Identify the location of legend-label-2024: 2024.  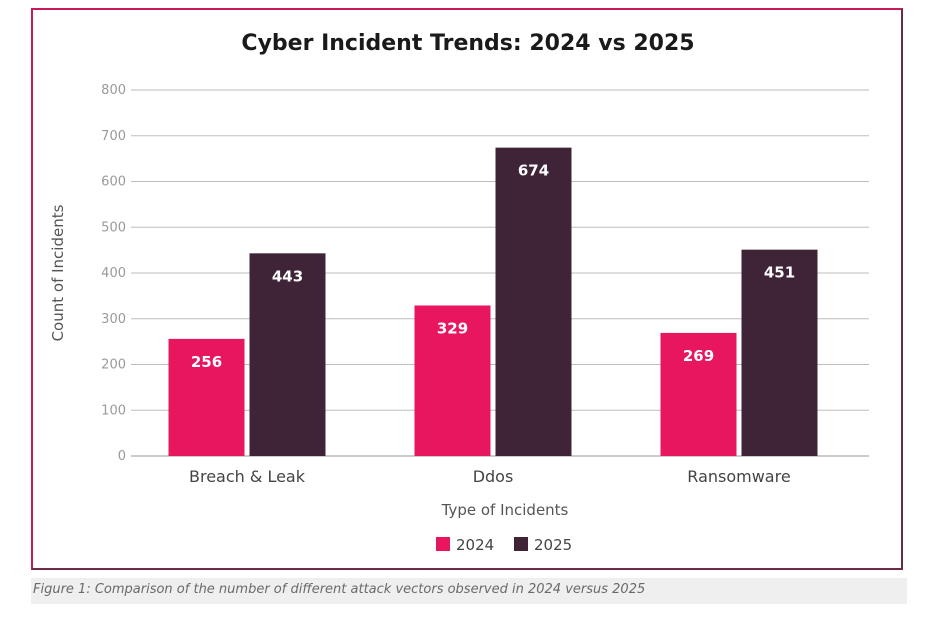
(475, 545).